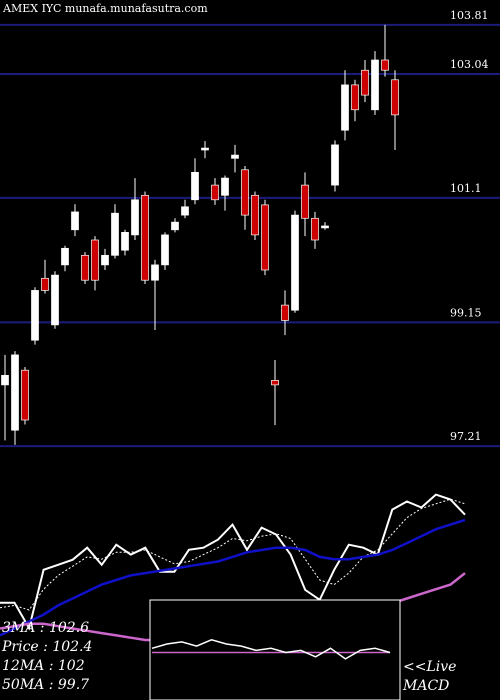 This screenshot has height=700, width=500. Describe the element at coordinates (43, 666) in the screenshot. I see `legend-entry: 12MA : 102` at that location.